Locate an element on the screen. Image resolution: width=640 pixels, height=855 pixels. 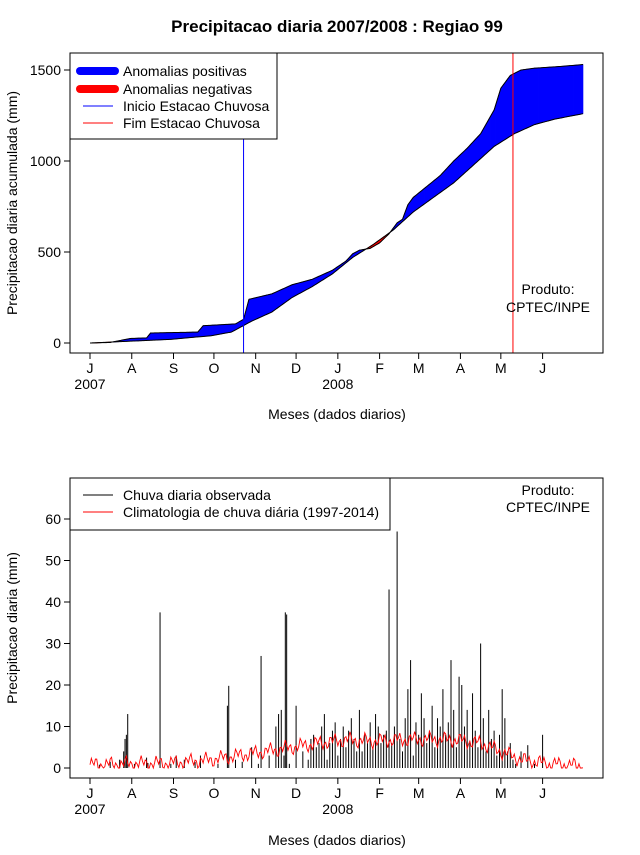
legend-negative-label: Anomalias negativas is located at coordinates (187, 89).